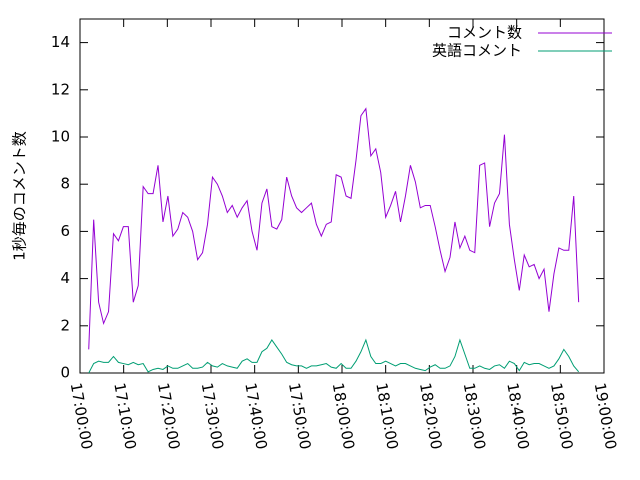  What do you see at coordinates (484, 33) in the screenshot?
I see `legend-label: コメント数` at bounding box center [484, 33].